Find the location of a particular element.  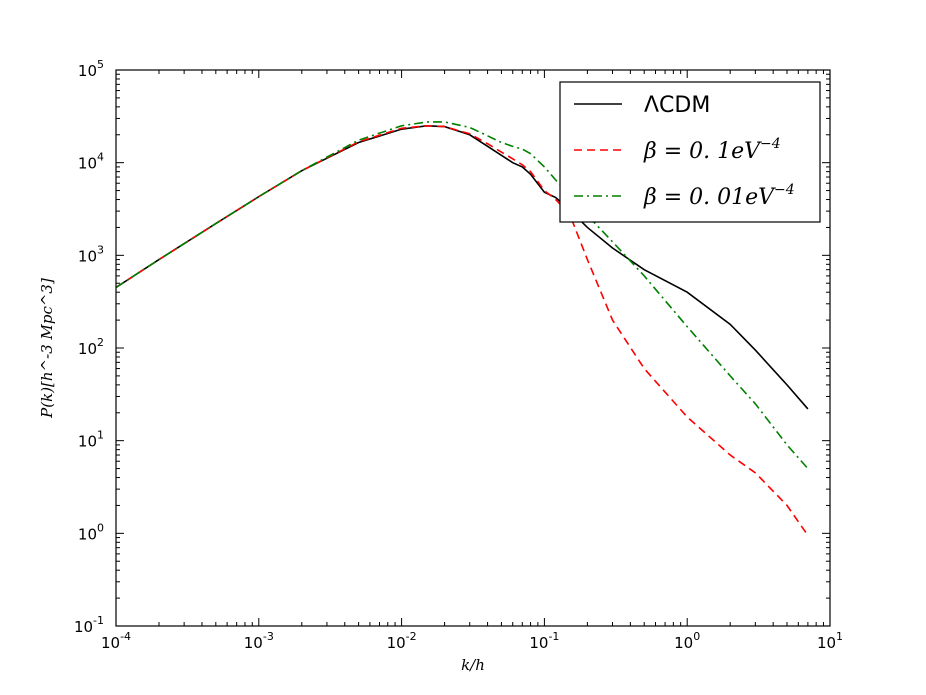

x-tick-label: 10⁻⁴ is located at coordinates (116, 641).